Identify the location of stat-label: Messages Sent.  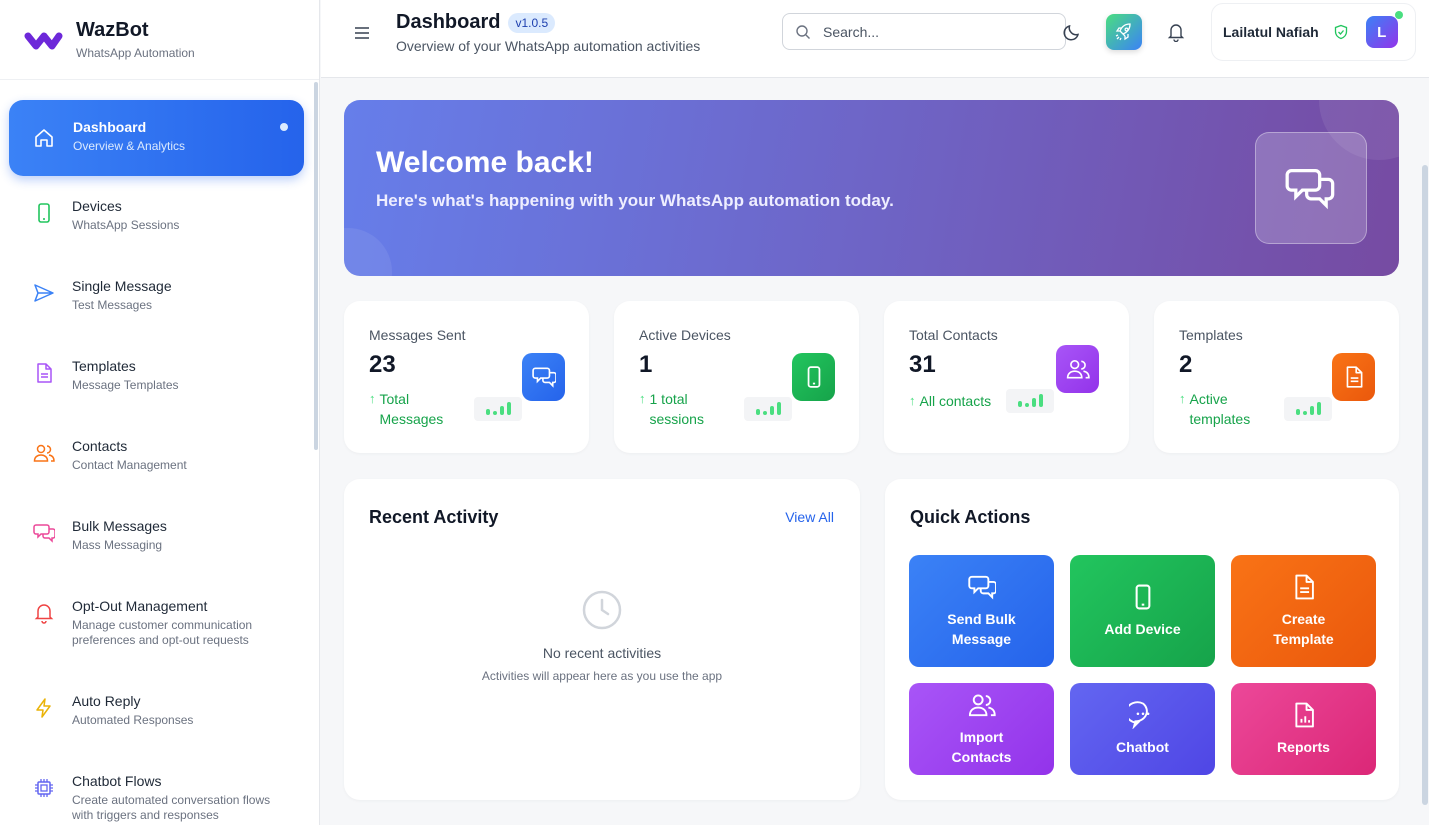
(417, 335).